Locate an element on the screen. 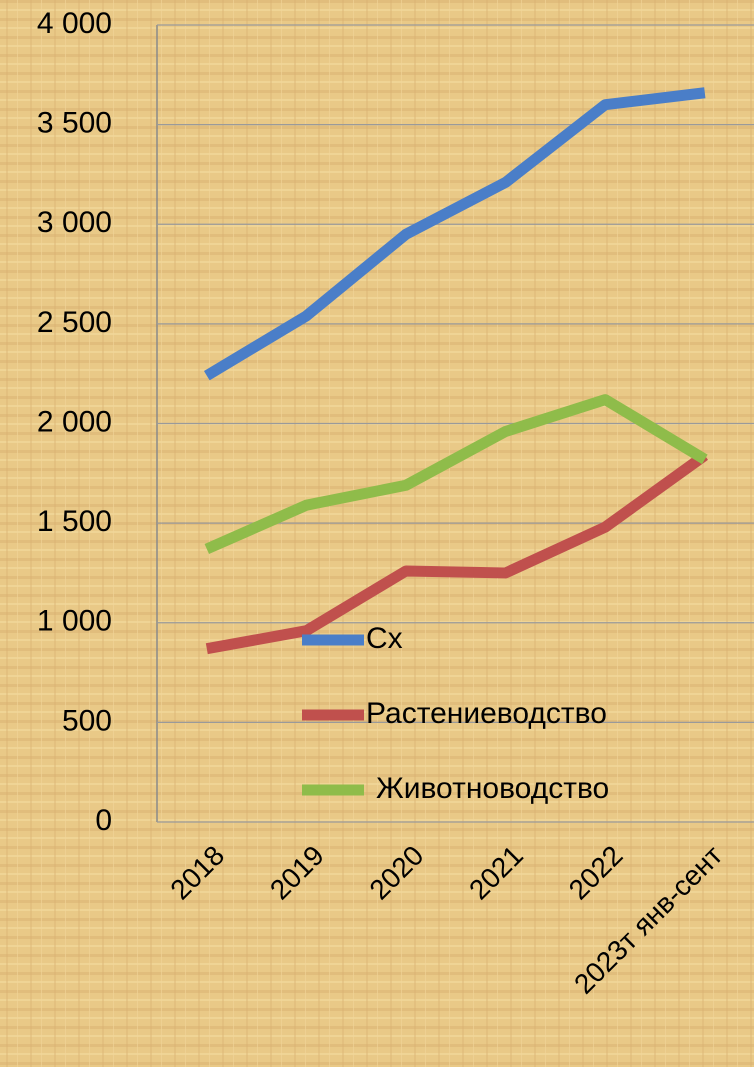  y-tick-label: 0 is located at coordinates (103, 820).